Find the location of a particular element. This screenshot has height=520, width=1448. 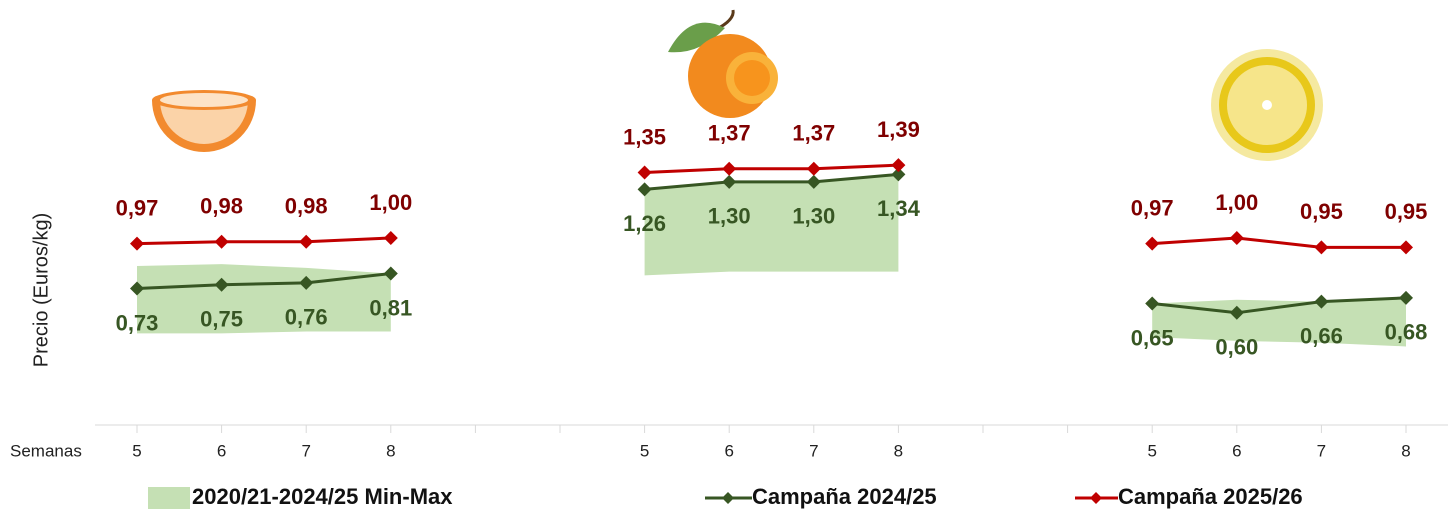

x-axis-label: Semanas is located at coordinates (46, 450).